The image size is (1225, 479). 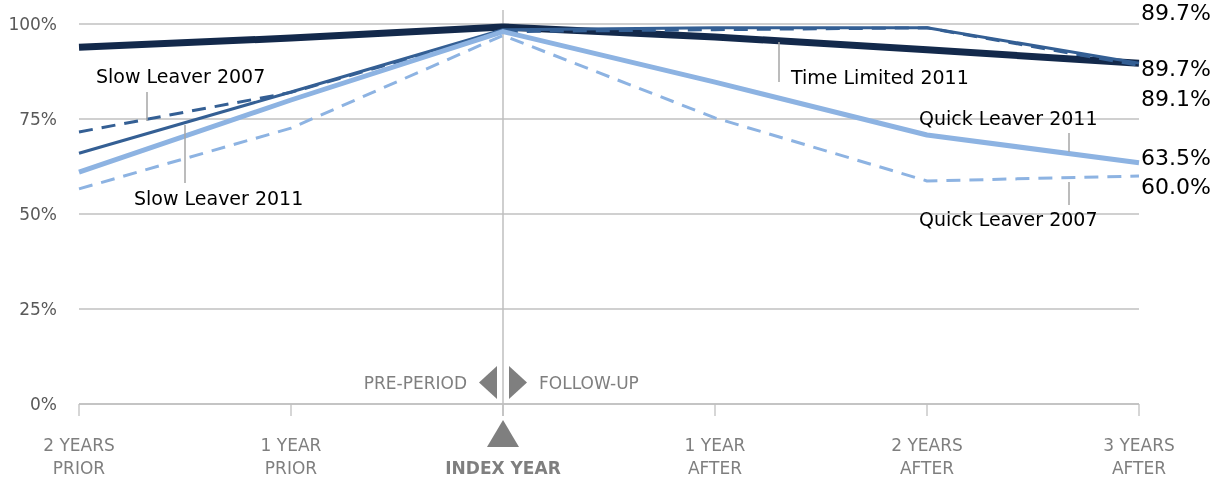 I want to click on x-tick-label: INDEX YEAR, so click(x=503, y=468).